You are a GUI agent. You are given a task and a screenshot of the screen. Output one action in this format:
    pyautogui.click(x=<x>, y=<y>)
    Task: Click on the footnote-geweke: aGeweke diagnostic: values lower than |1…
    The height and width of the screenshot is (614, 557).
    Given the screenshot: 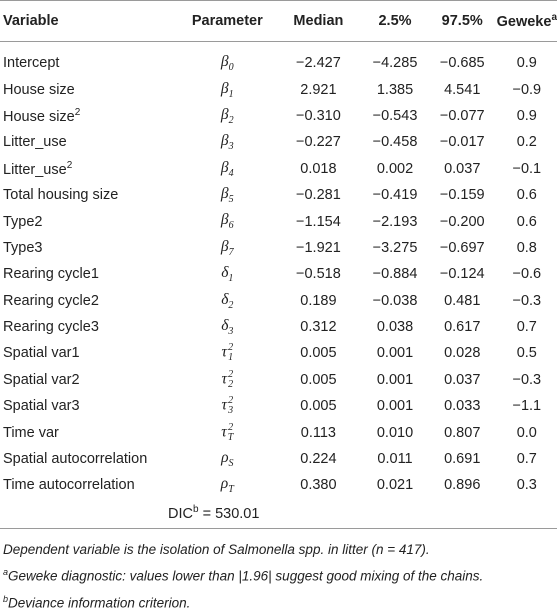 What is the action you would take?
    pyautogui.click(x=280, y=574)
    